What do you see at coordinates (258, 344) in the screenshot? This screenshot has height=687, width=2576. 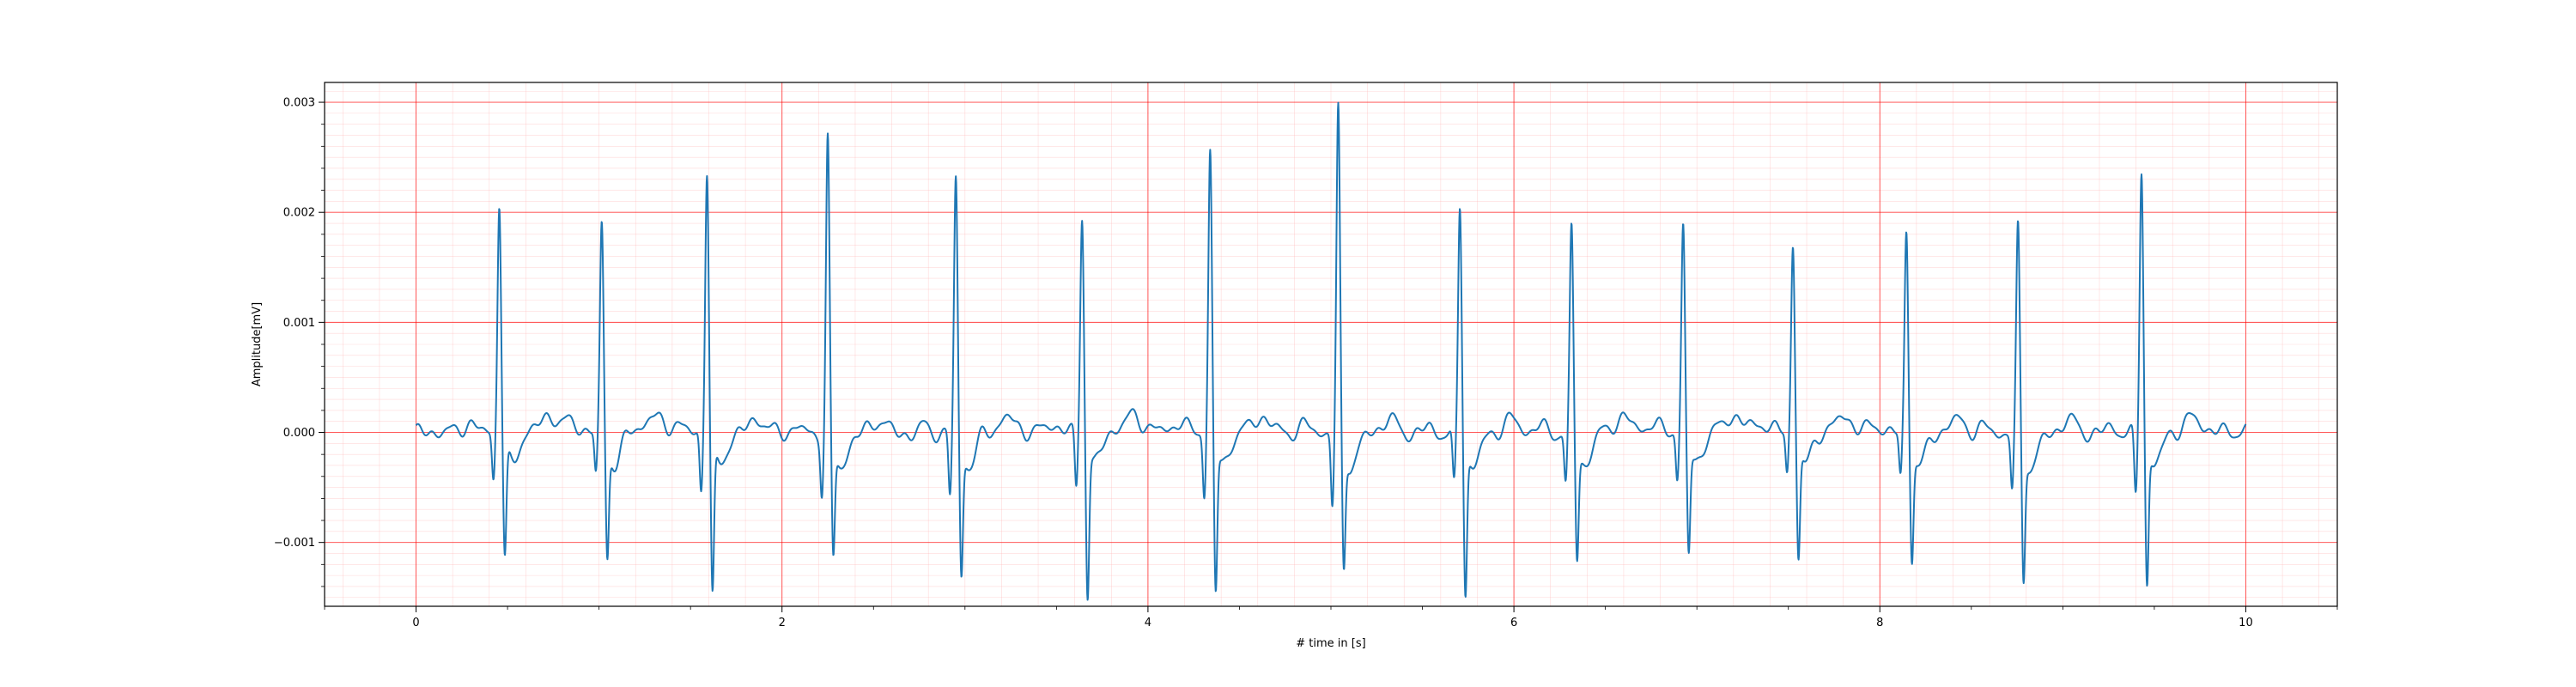 I see `y-axis-label: Amplitude[mV]` at bounding box center [258, 344].